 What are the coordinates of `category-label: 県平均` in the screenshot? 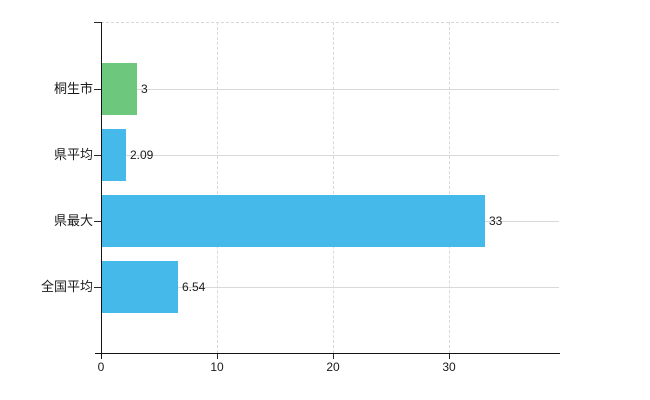 It's located at (73, 154).